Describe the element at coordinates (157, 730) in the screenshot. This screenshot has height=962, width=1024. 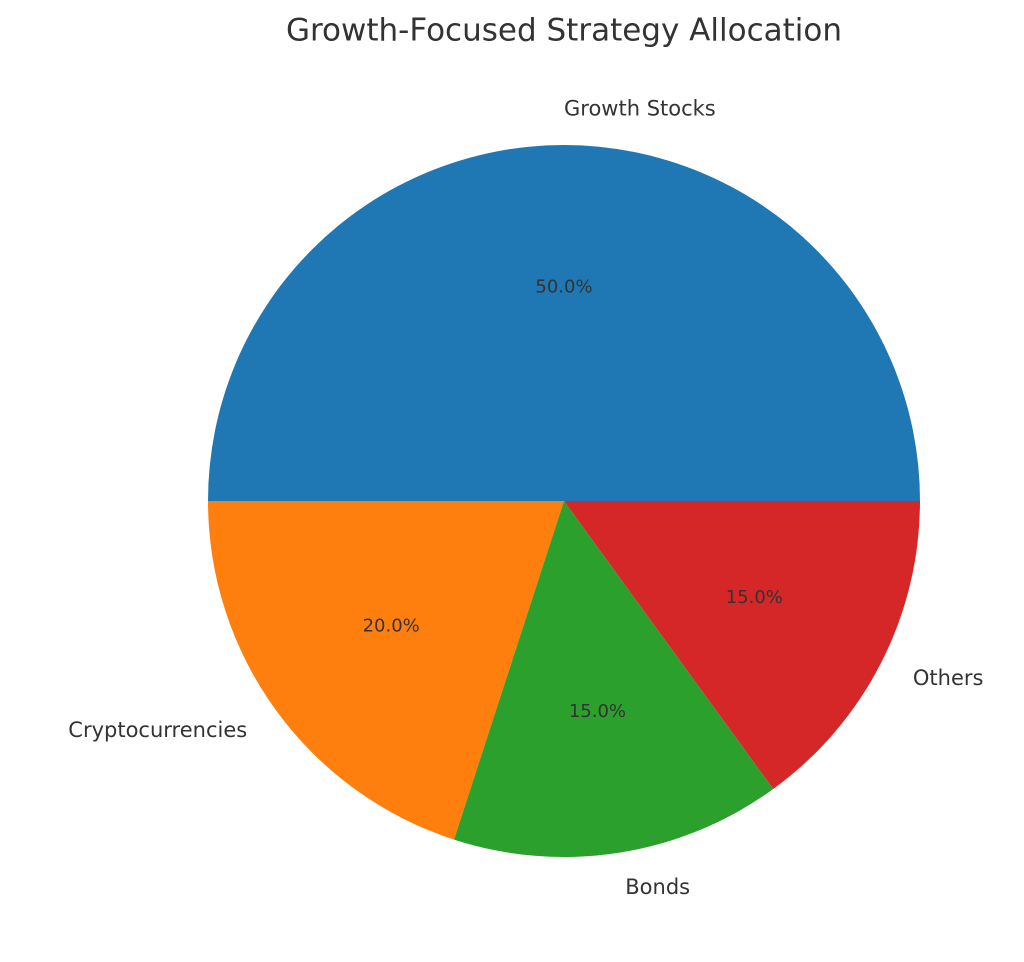
I see `slice-label: Cryptocurrencies` at that location.